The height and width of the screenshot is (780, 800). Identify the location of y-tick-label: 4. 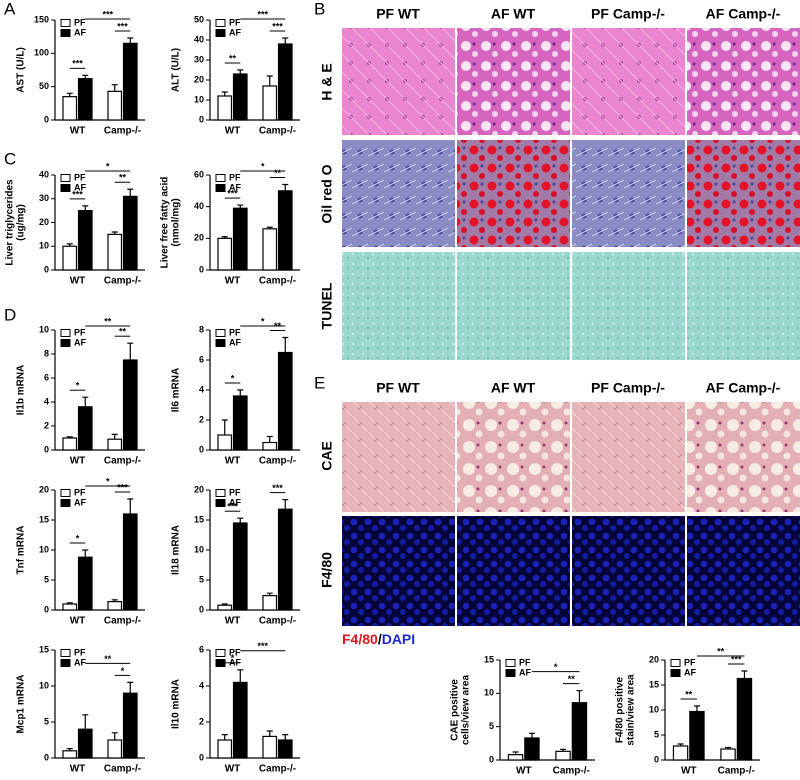
(201, 389).